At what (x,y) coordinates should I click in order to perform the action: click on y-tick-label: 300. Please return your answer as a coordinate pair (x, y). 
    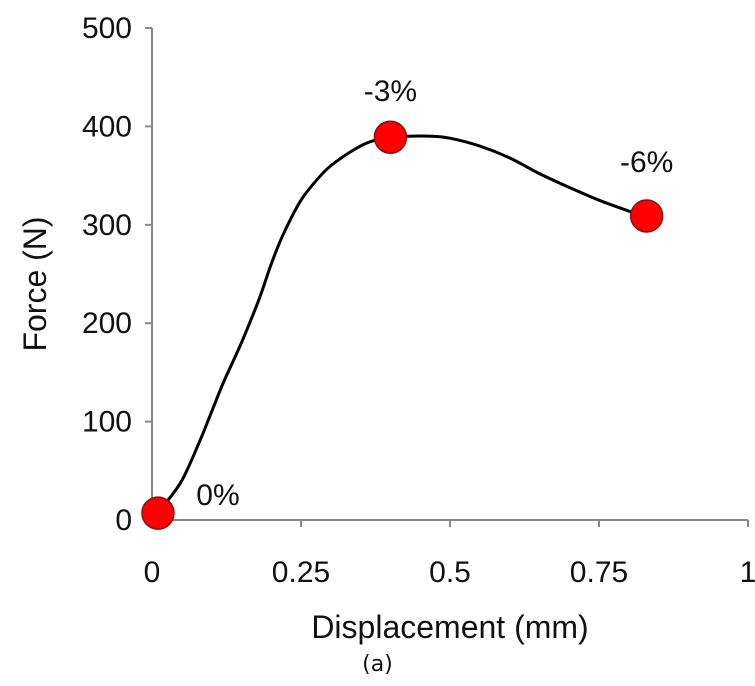
    Looking at the image, I should click on (107, 225).